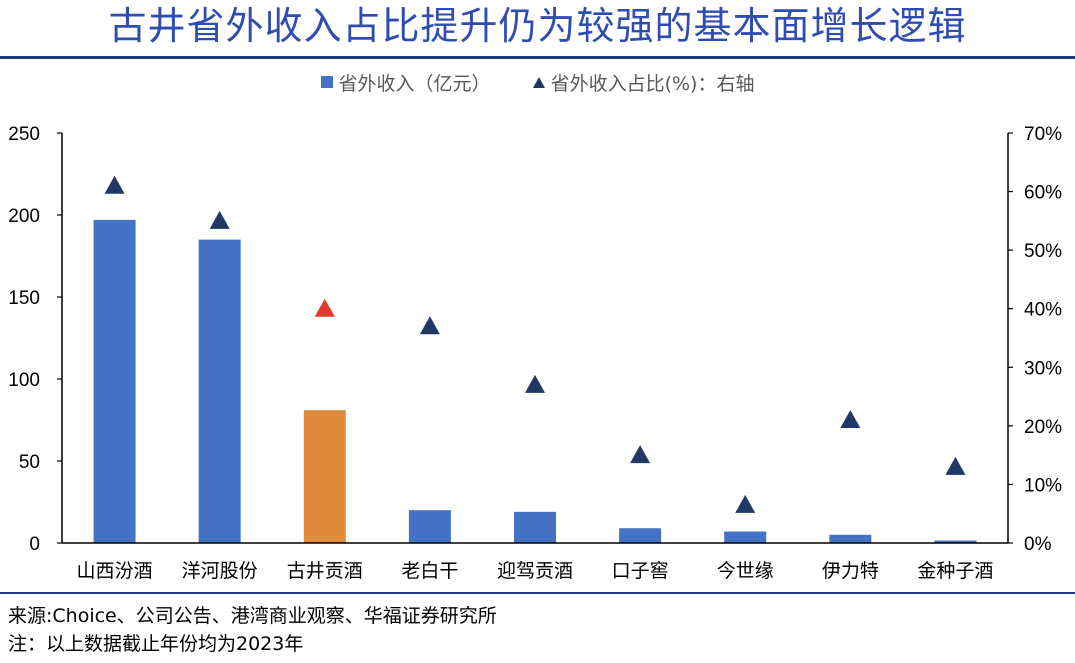 The height and width of the screenshot is (663, 1075). I want to click on right-tick-label: 0%, so click(1038, 544).